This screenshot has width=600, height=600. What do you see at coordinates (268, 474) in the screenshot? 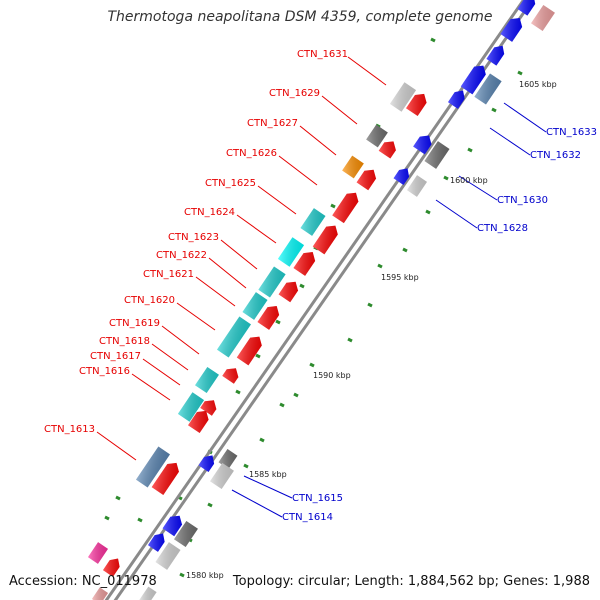
I see `scale-label: 1585 kbp` at bounding box center [268, 474].